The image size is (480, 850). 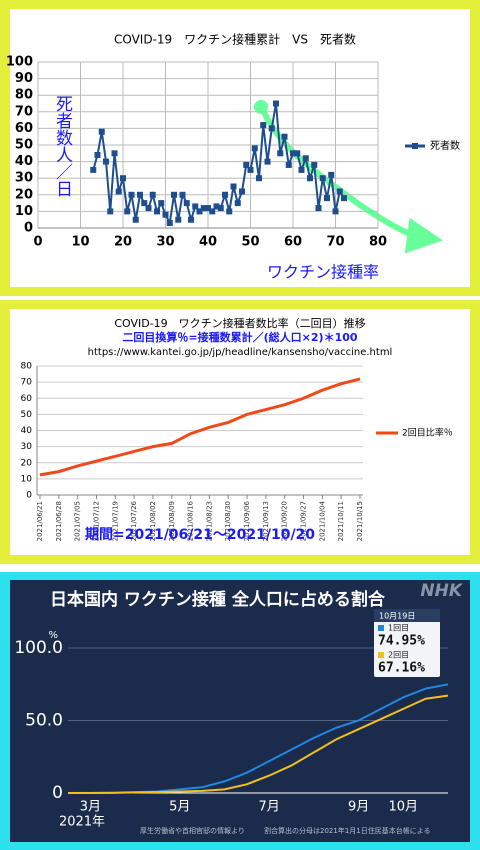 I want to click on value-label: 74.95%, so click(x=401, y=641).